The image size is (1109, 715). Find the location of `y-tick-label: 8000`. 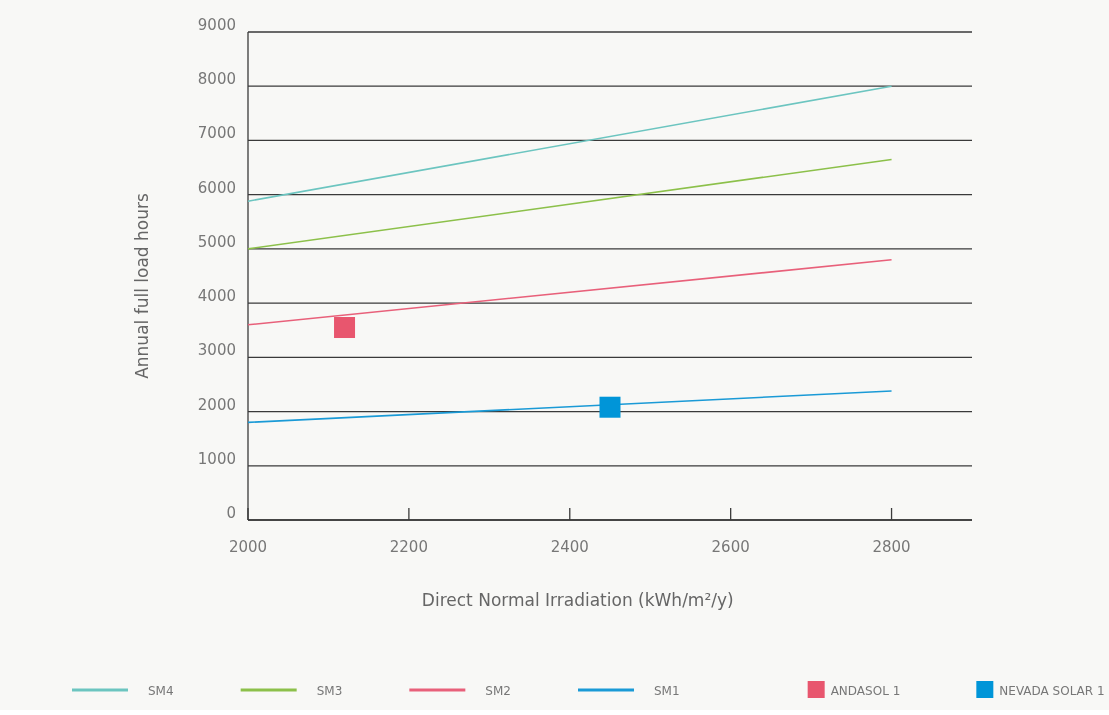

y-tick-label: 8000 is located at coordinates (216, 79).